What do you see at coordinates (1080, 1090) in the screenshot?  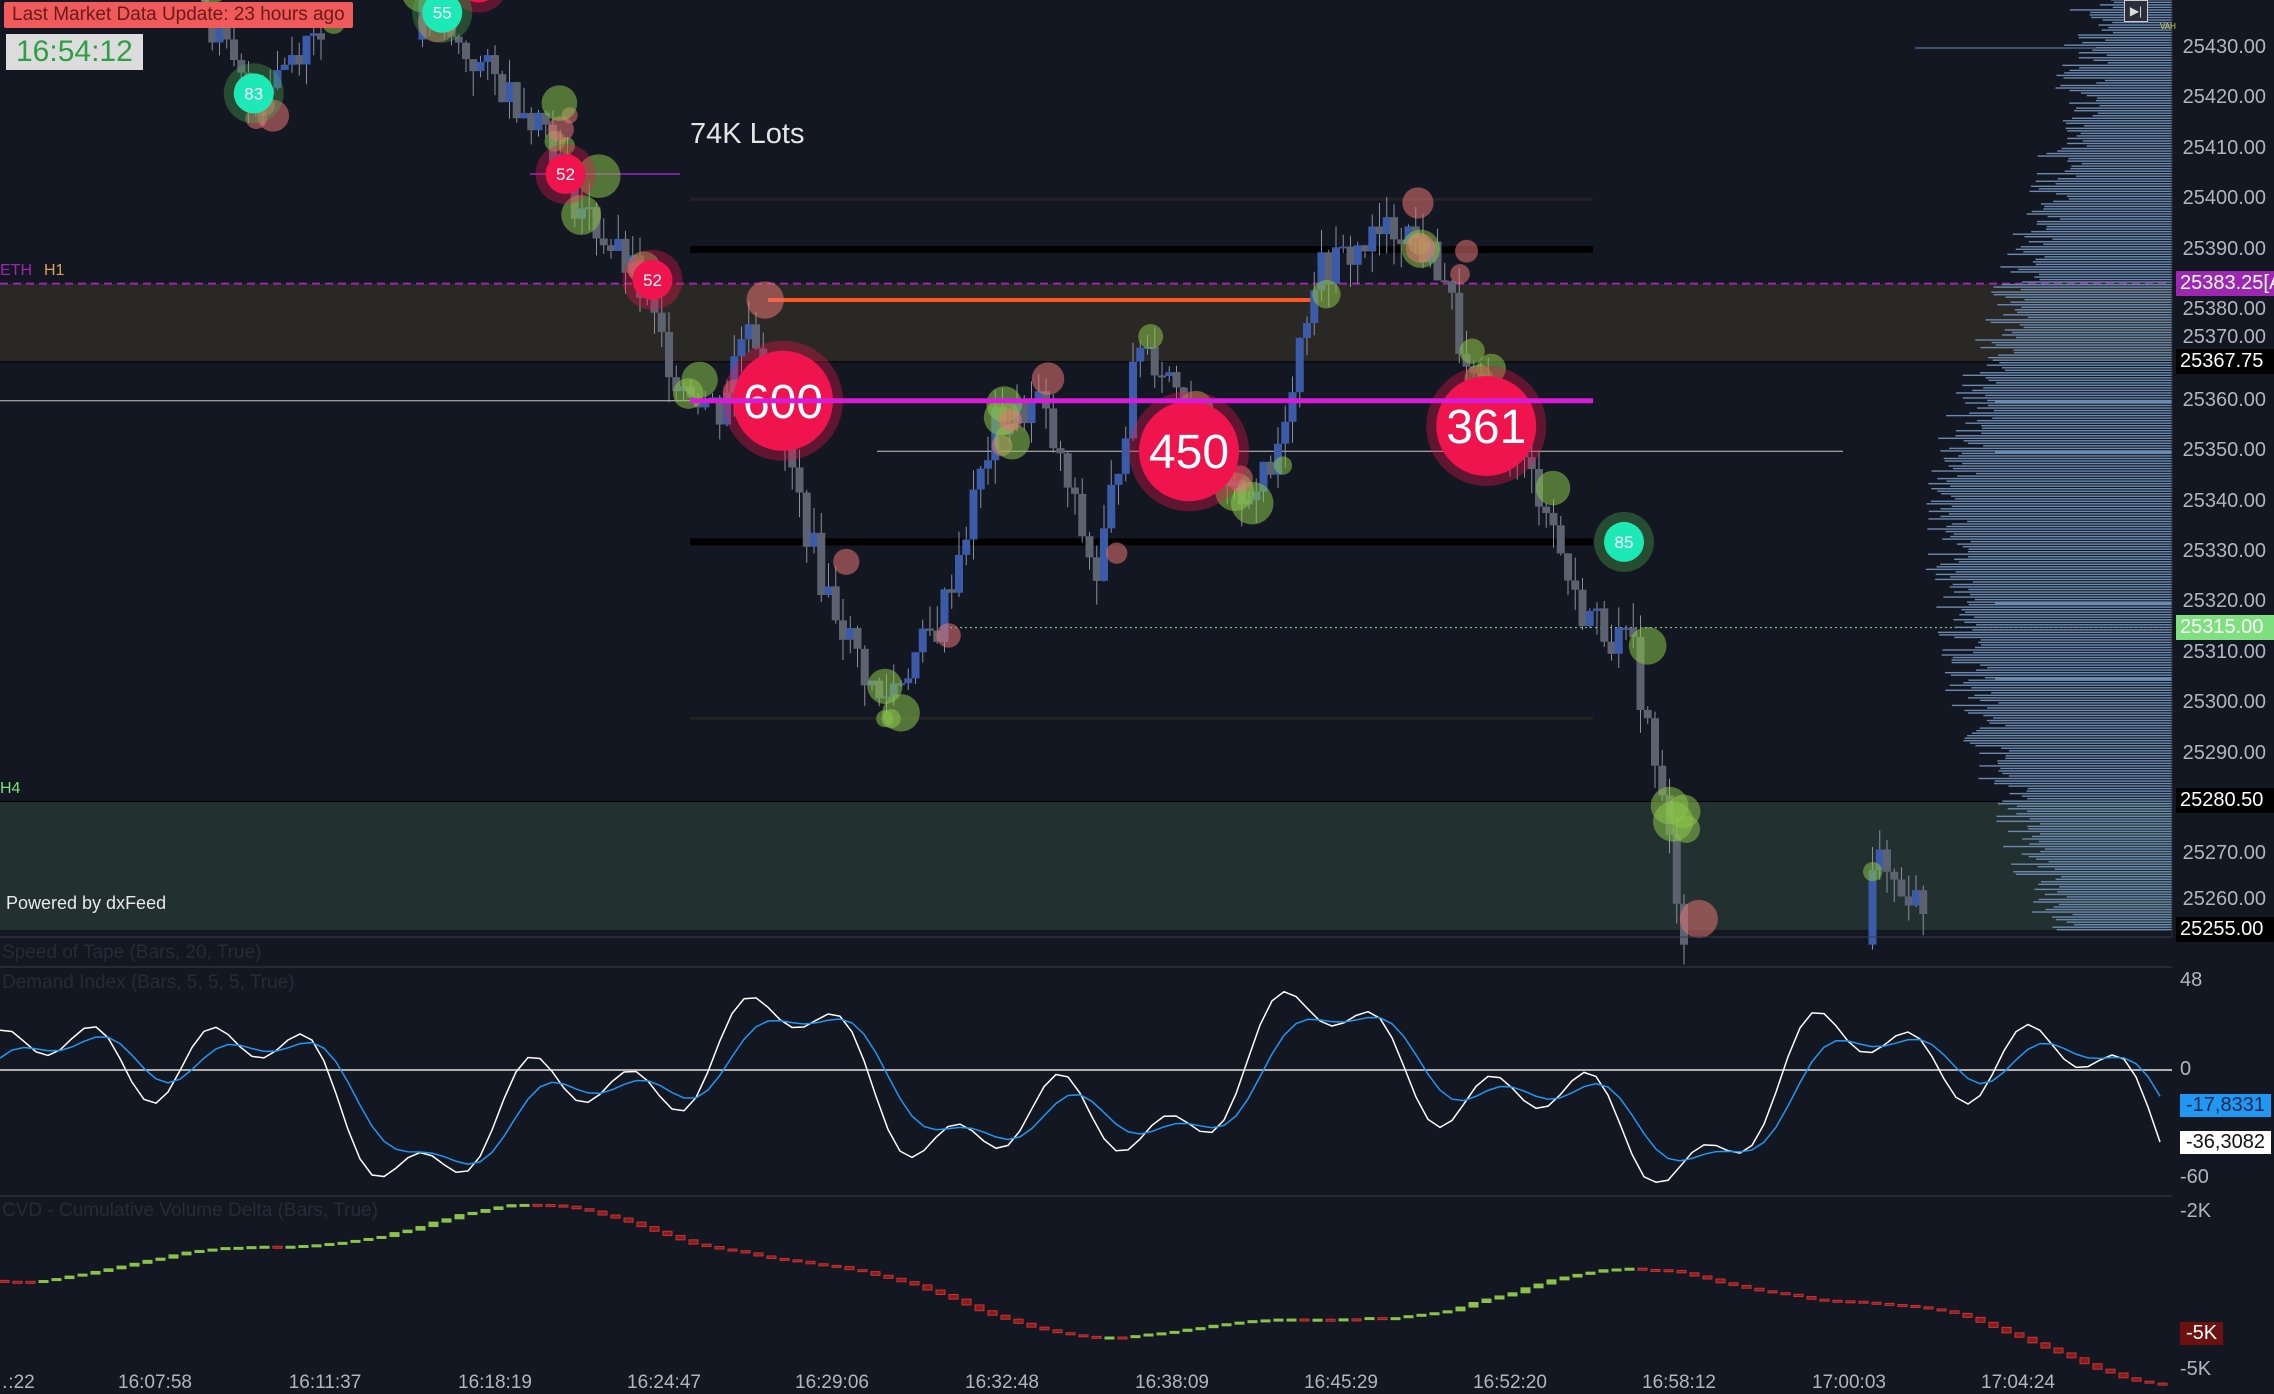 I see `demand-signal-line` at bounding box center [1080, 1090].